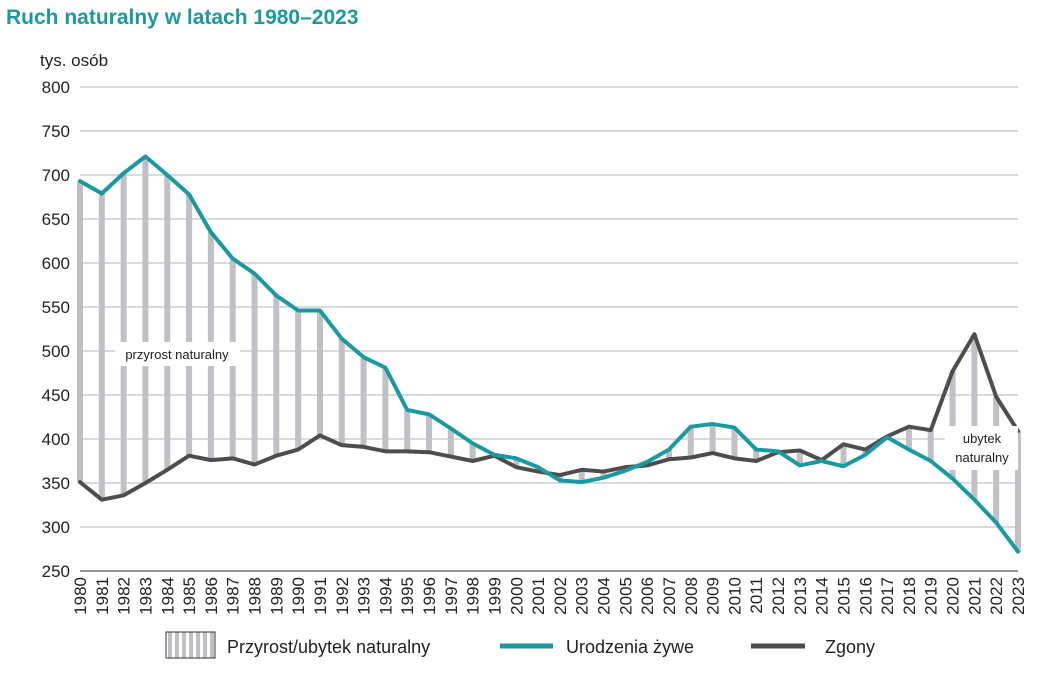  Describe the element at coordinates (982, 457) in the screenshot. I see `loss-annotation-line2: naturalny` at that location.